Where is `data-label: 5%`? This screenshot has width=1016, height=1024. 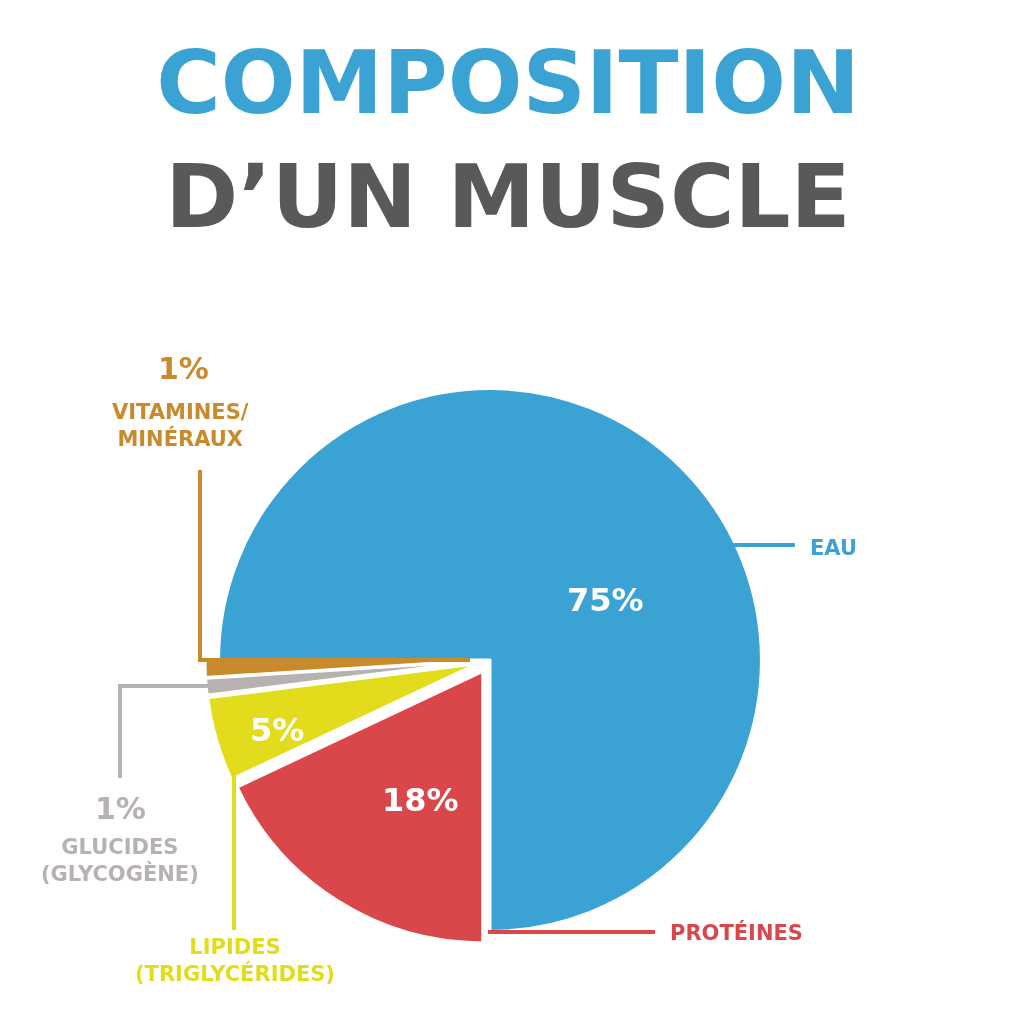
data-label: 5% is located at coordinates (277, 730).